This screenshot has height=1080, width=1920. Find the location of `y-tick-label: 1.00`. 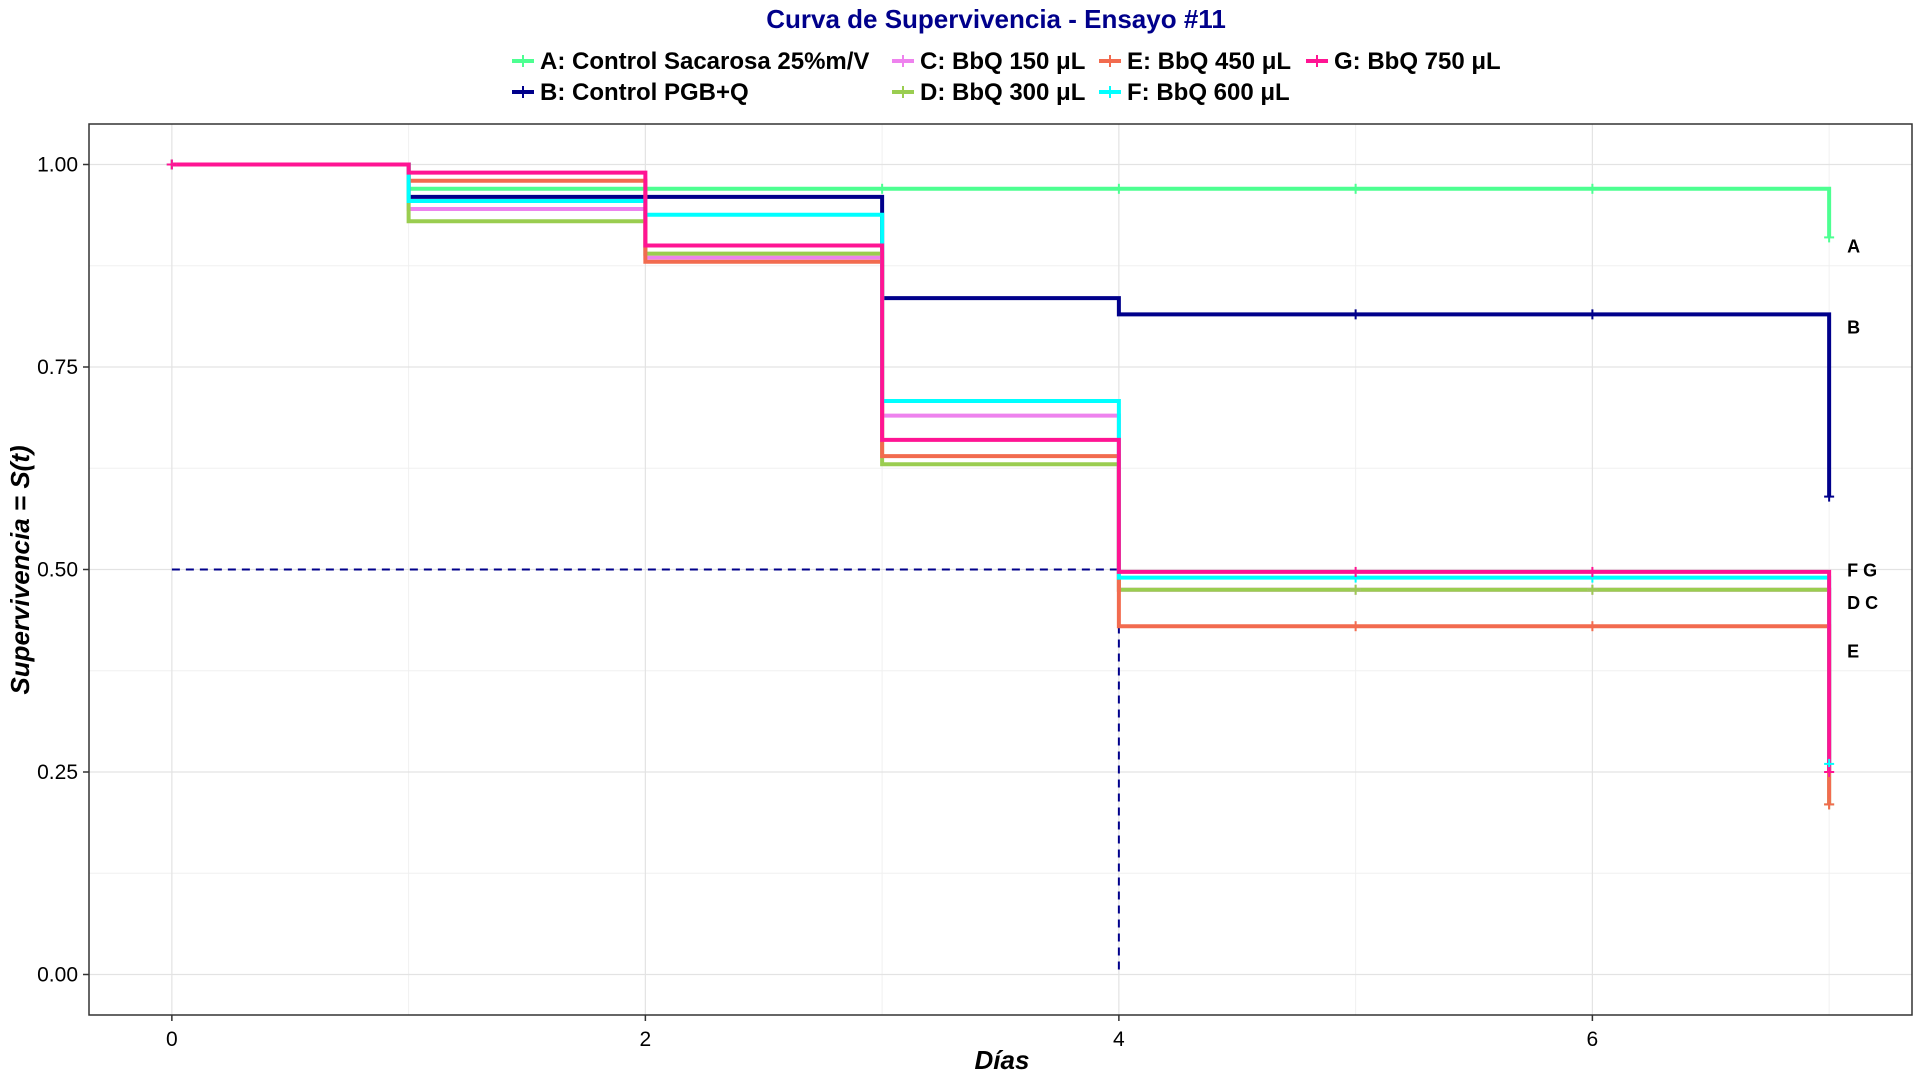

y-tick-label: 1.00 is located at coordinates (57, 165).